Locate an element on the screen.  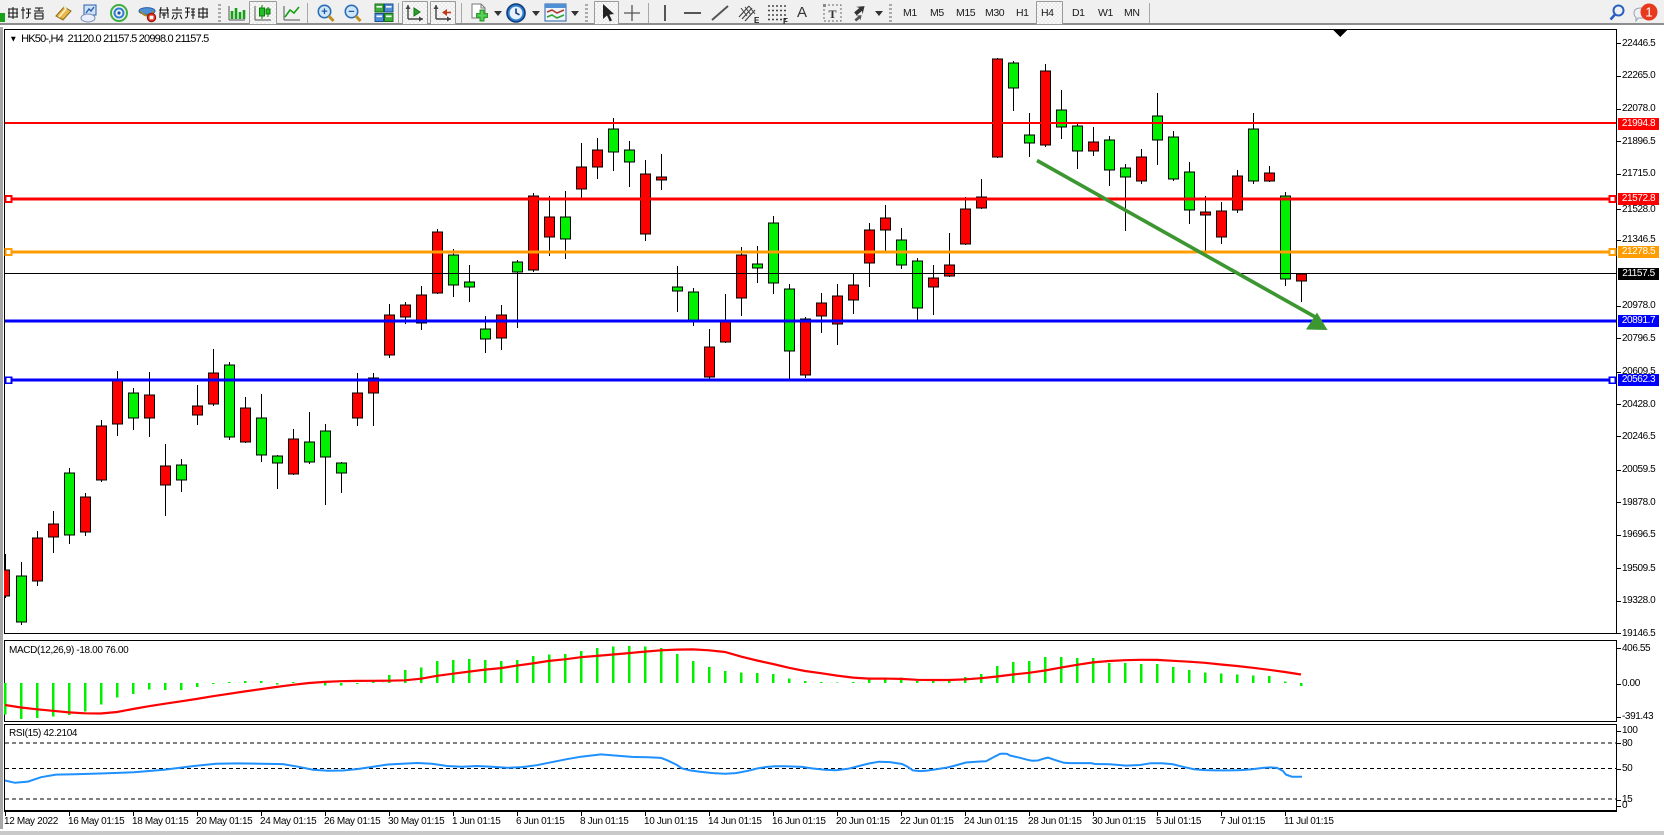
svg-text: F is located at coordinates (785, 21).